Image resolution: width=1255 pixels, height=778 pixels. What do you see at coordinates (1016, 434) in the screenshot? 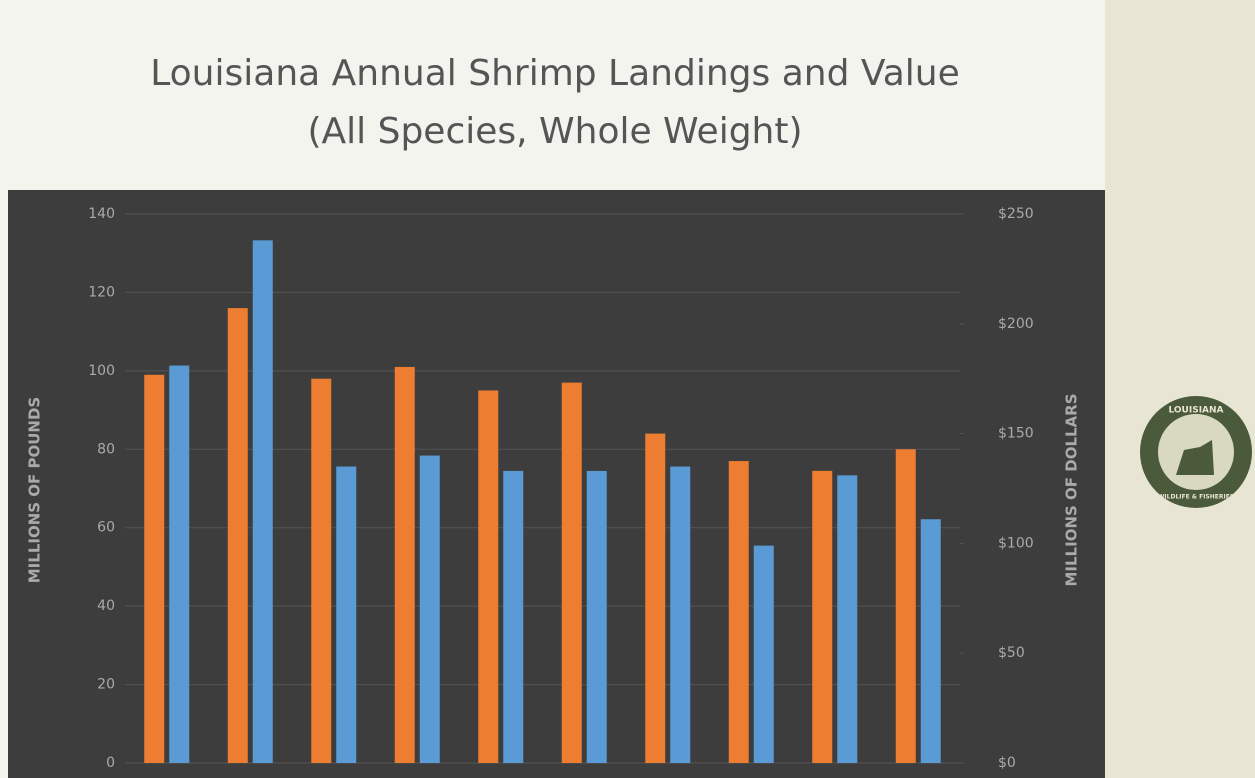
I see `y2-tick-label: $150` at bounding box center [1016, 434].